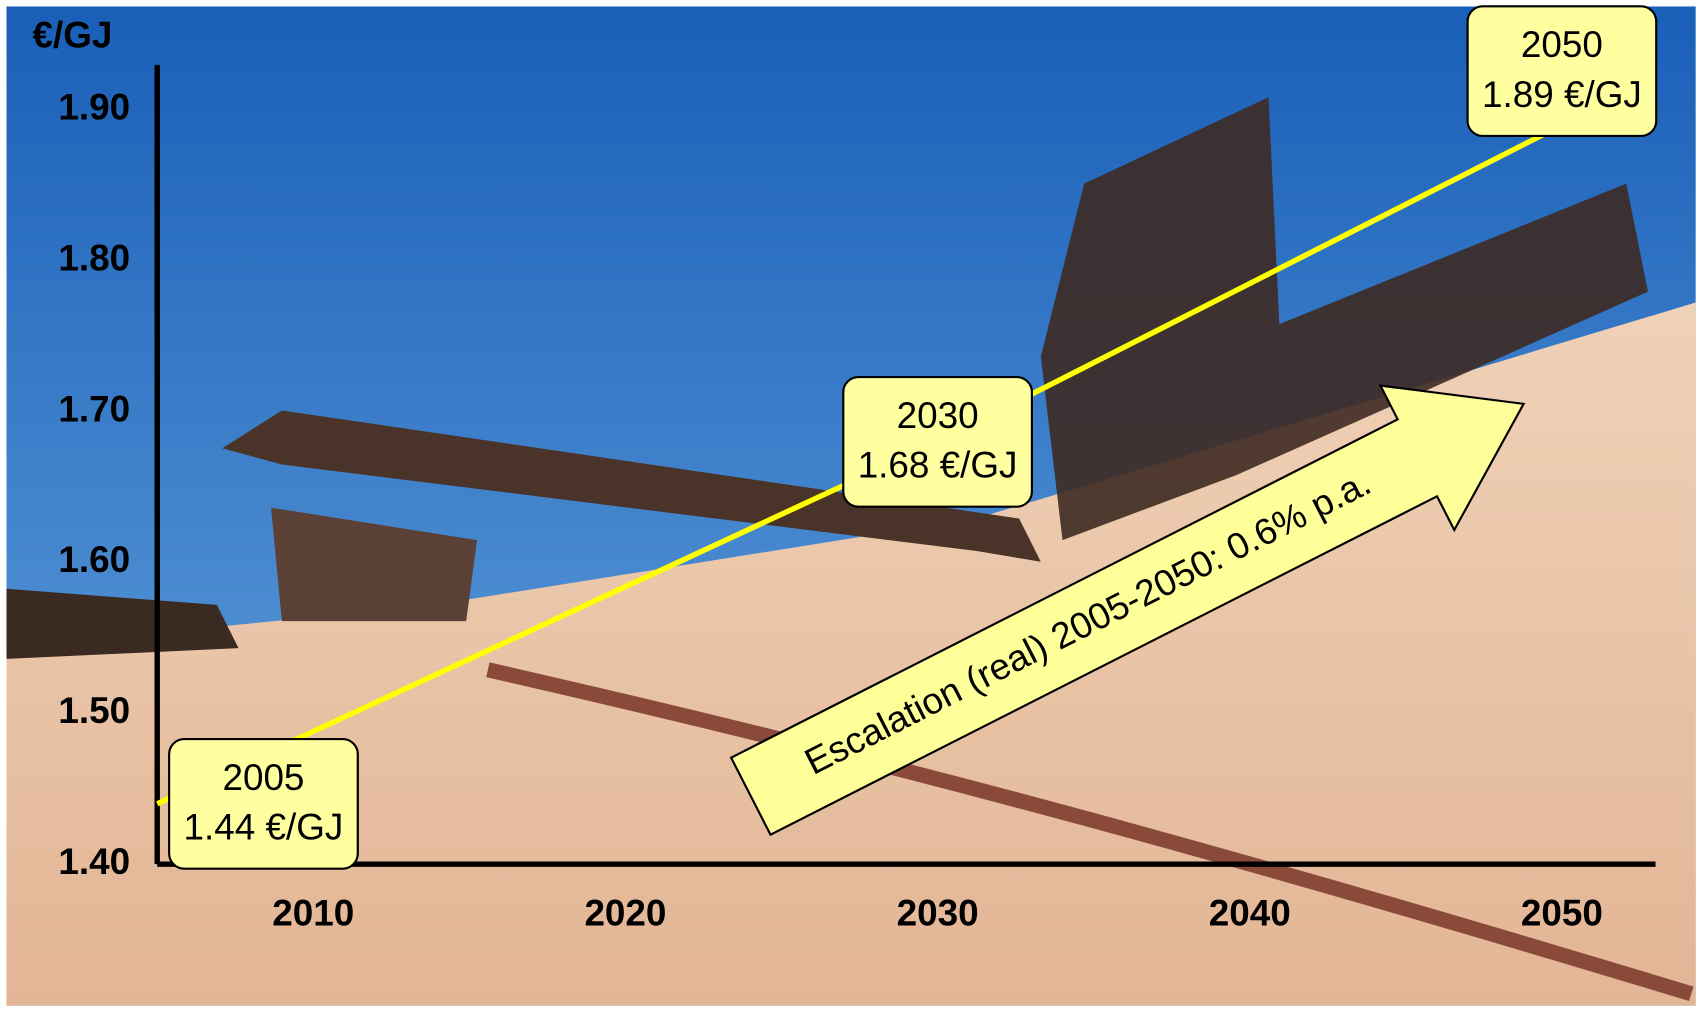 The image size is (1700, 1015). I want to click on x-tick-label: 2030, so click(938, 913).